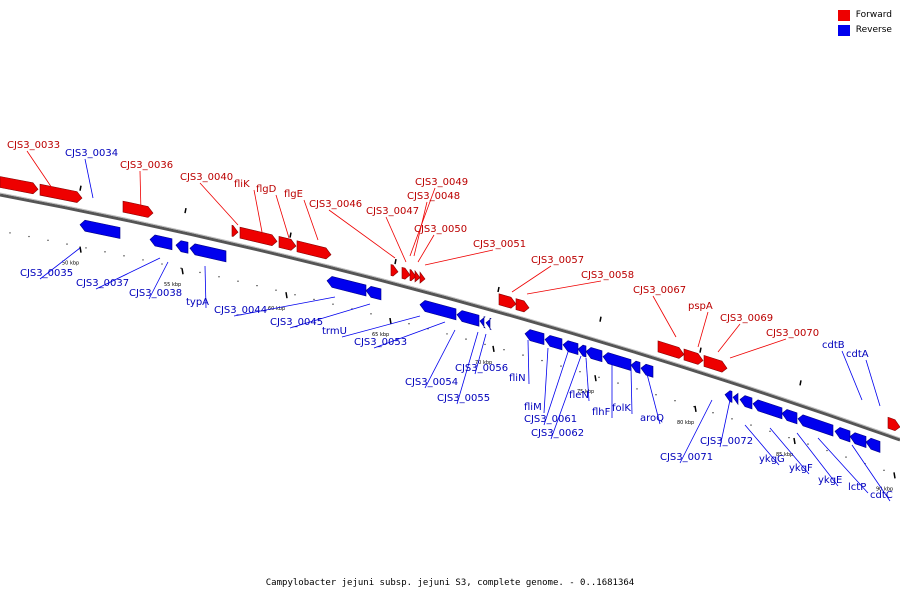 The width and height of the screenshot is (900, 600). Describe the element at coordinates (293, 194) in the screenshot. I see `gene-label-fwd-5: flgE` at that location.